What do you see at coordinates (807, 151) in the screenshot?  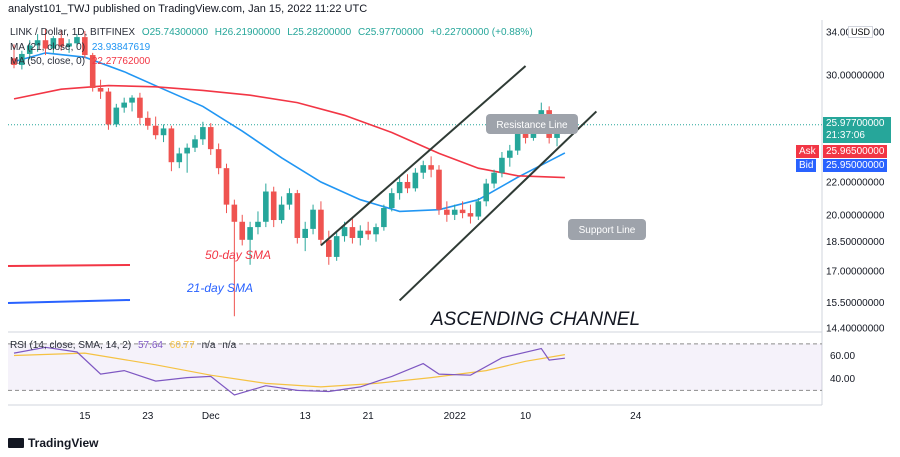 I see `ask-tag: Ask` at bounding box center [807, 151].